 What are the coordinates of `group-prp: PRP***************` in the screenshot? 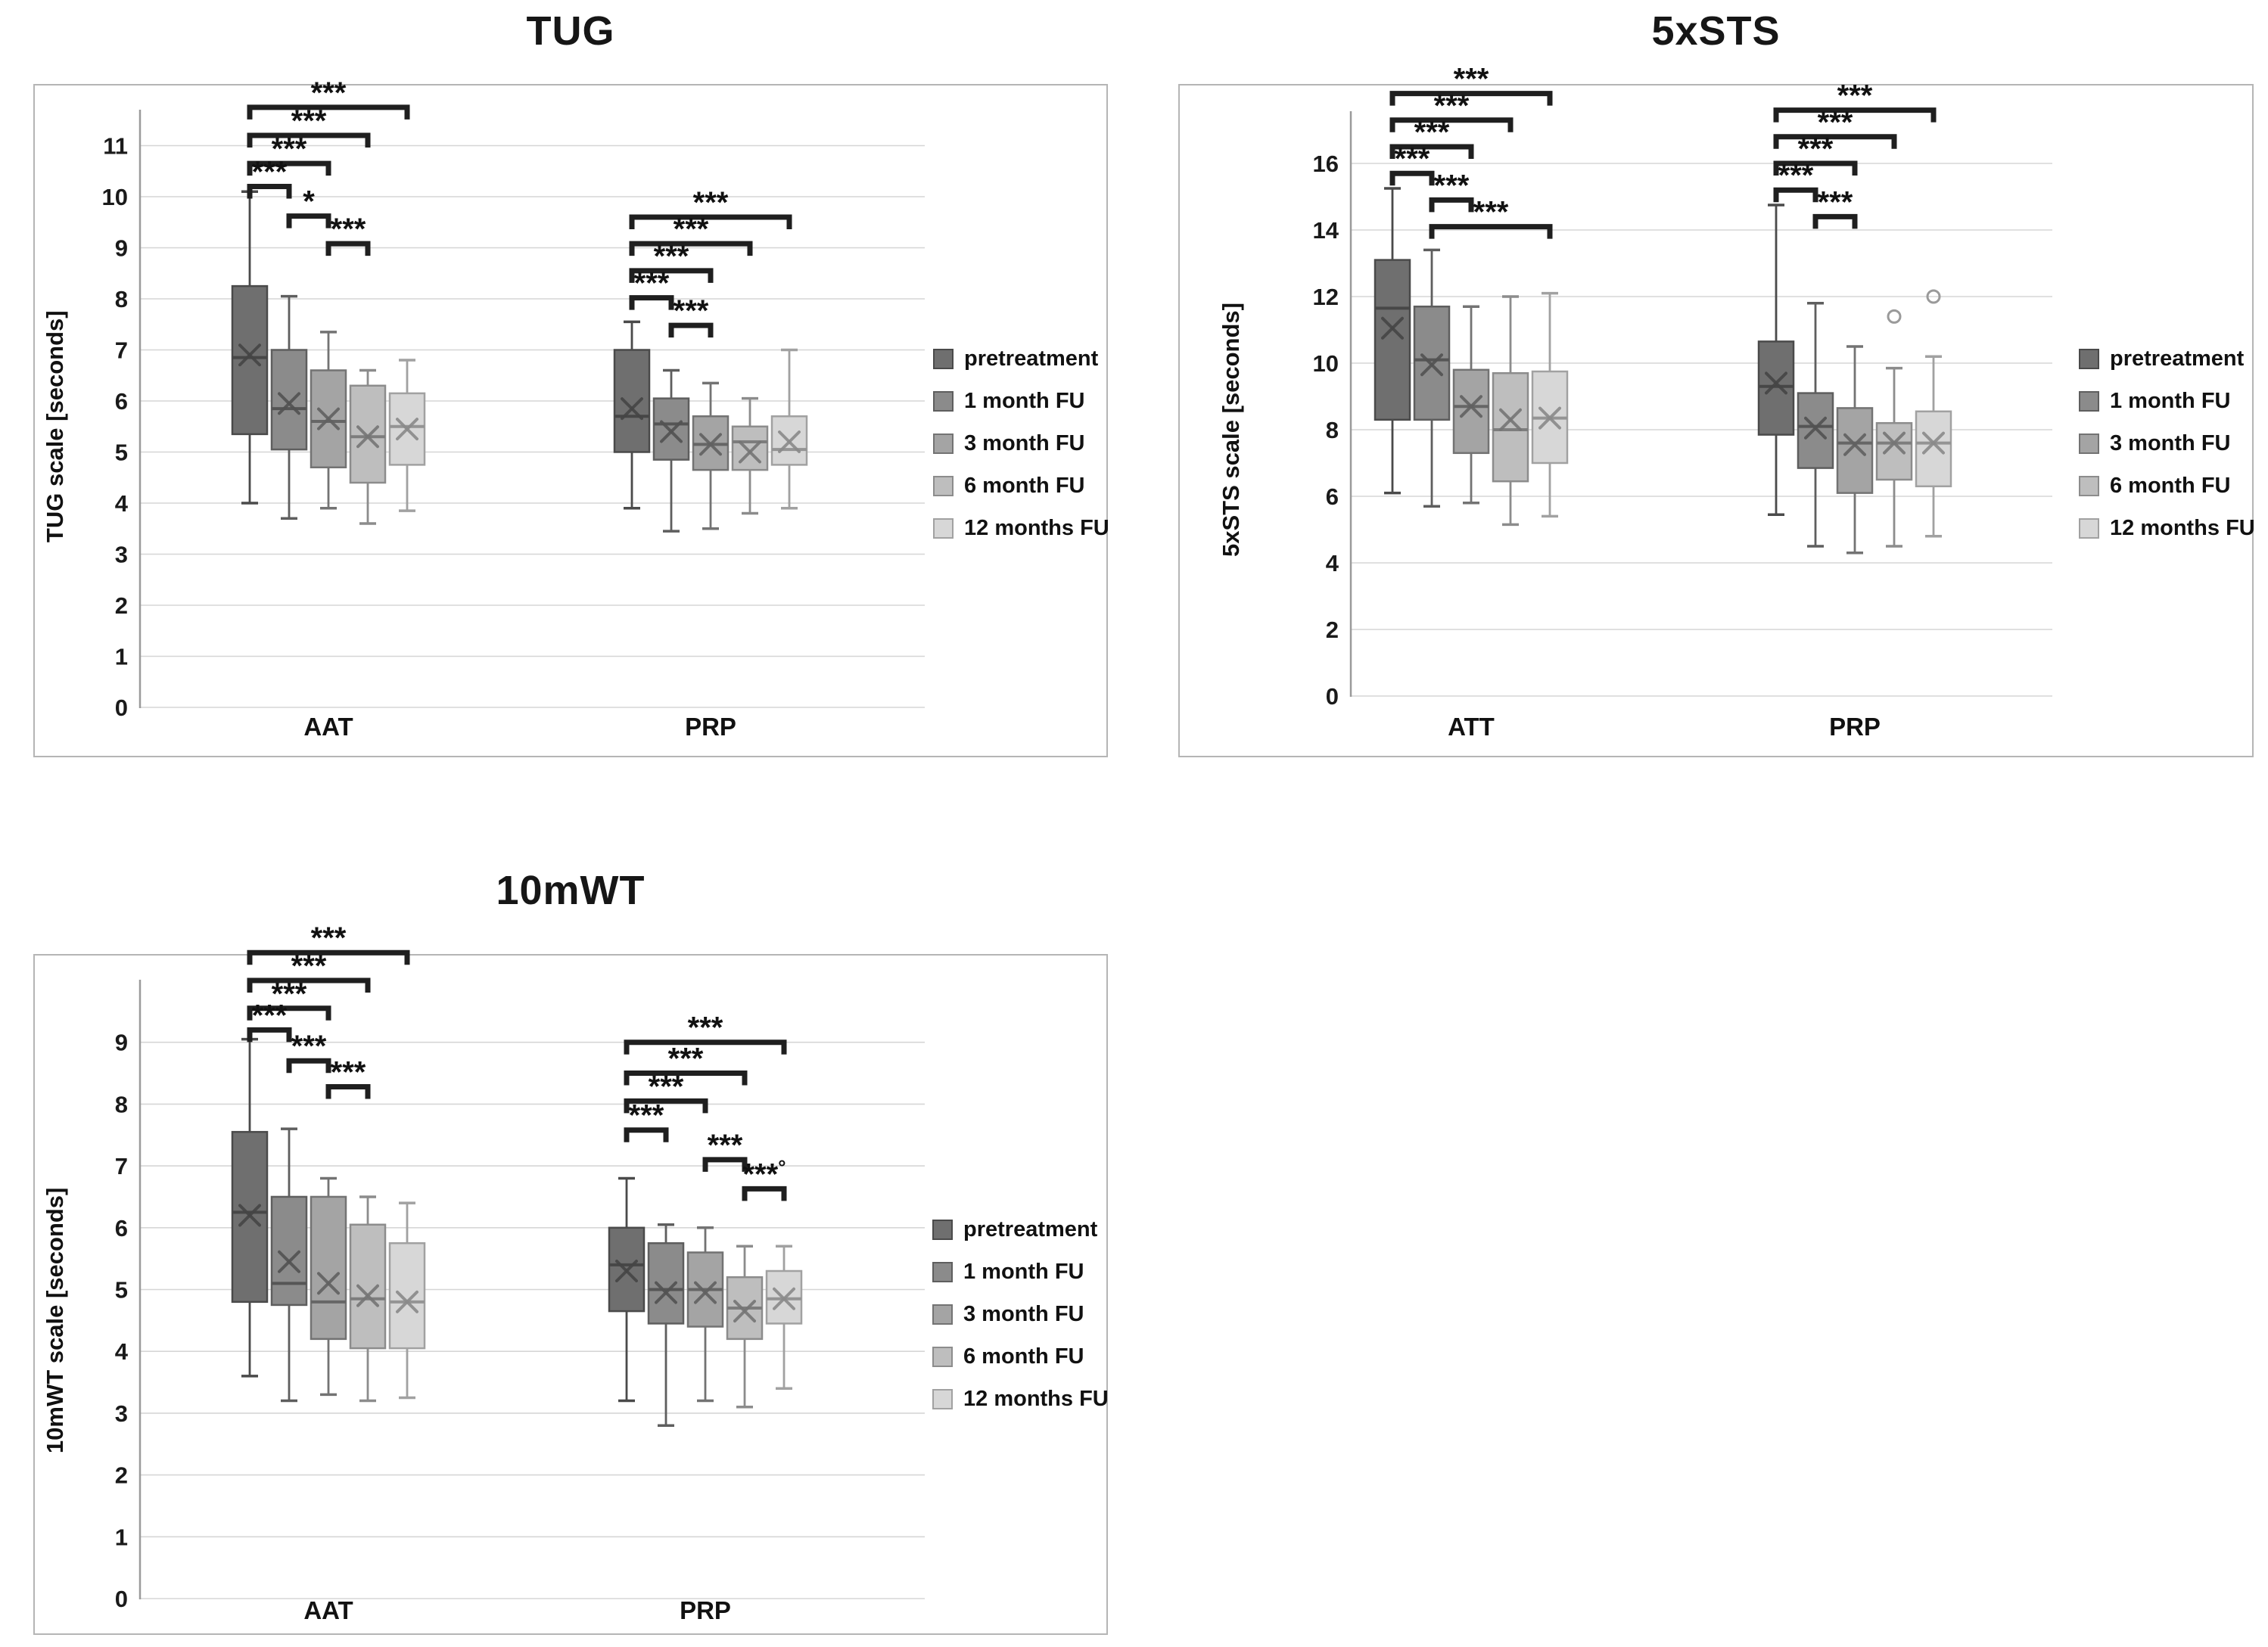 It's located at (1855, 410).